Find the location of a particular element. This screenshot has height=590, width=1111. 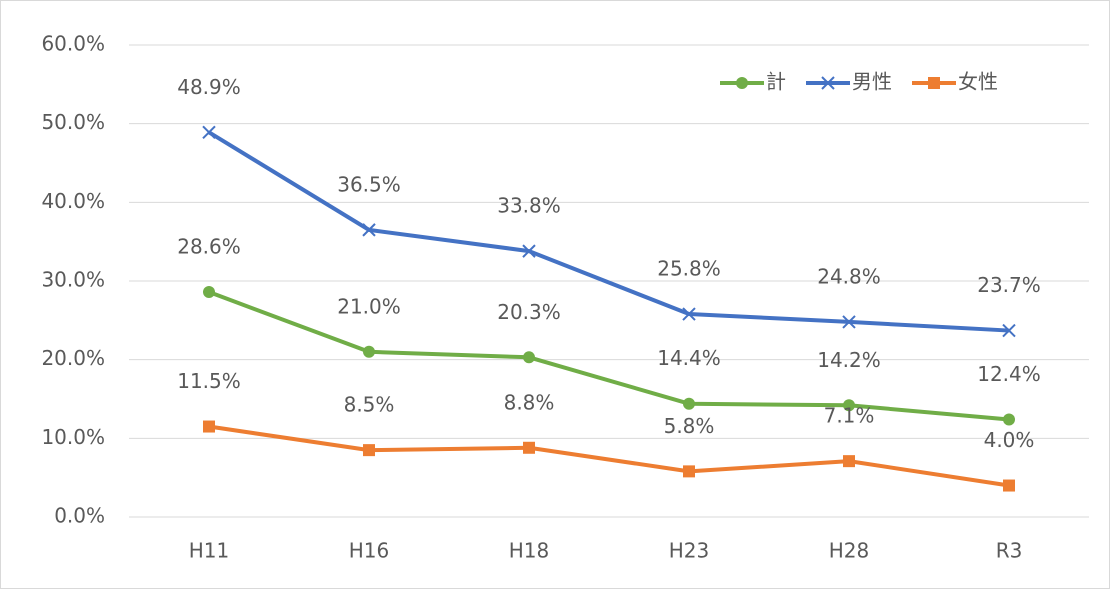

y-tick-label: 30.0% is located at coordinates (73, 280).